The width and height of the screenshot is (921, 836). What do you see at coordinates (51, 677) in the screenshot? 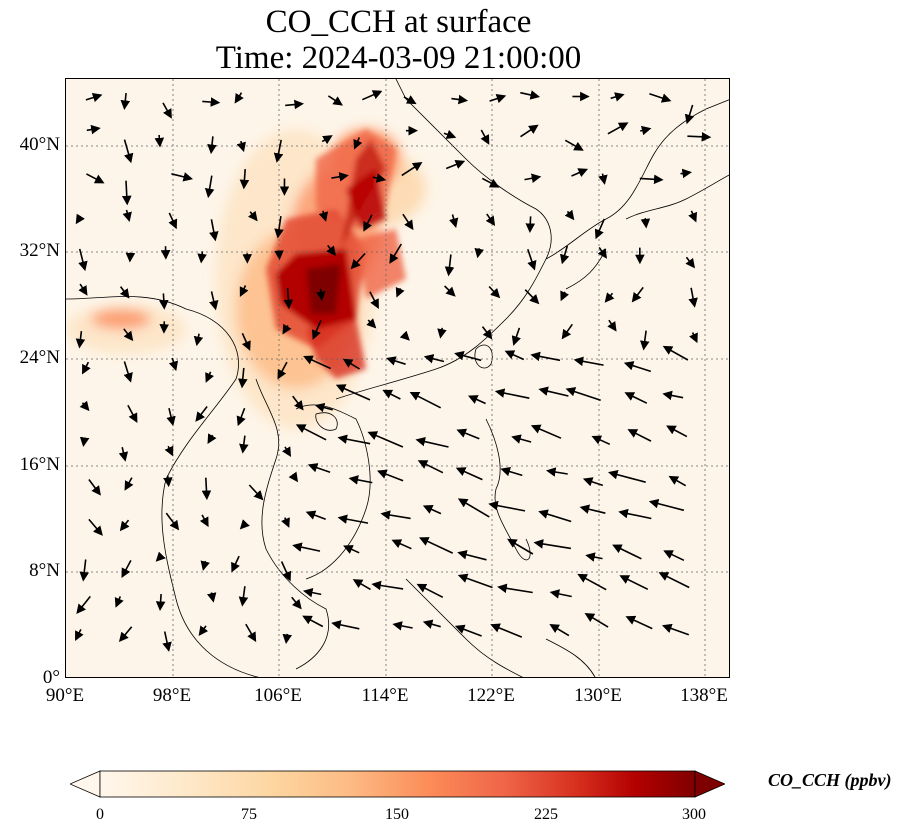
I see `lat-tick-label: 0°` at bounding box center [51, 677].